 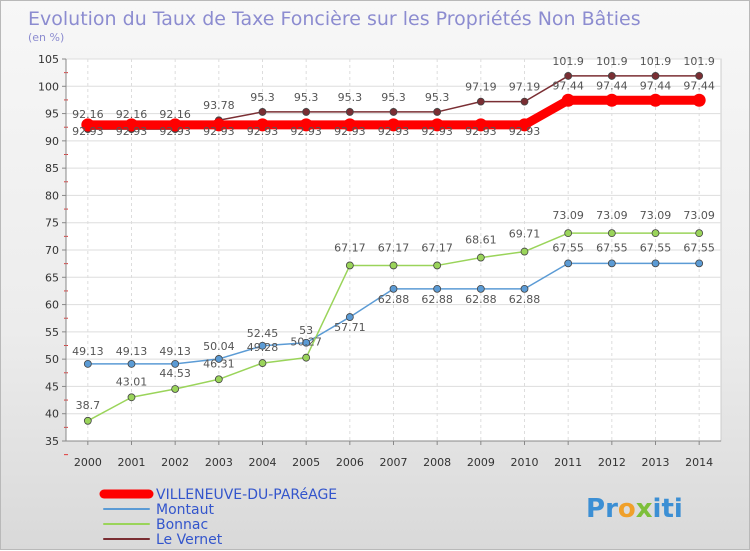 I want to click on x-tick-label: 2000, so click(x=88, y=462).